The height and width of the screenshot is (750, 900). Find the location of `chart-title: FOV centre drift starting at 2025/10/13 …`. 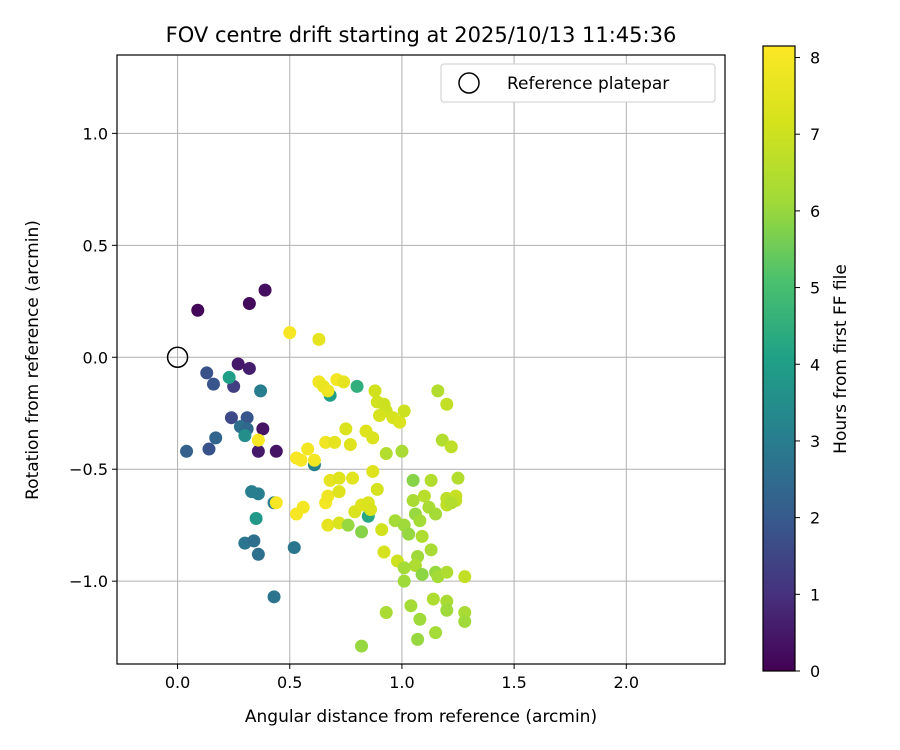

chart-title: FOV centre drift starting at 2025/10/13 … is located at coordinates (421, 35).